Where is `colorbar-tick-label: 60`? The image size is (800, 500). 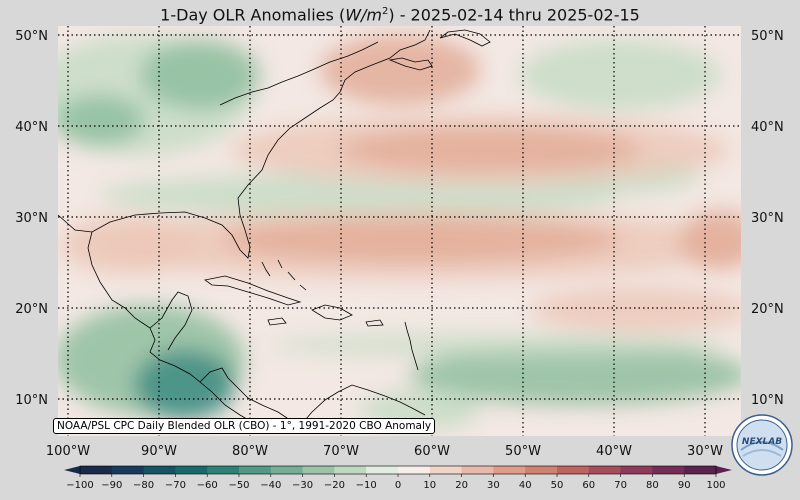 colorbar-tick-label: 60 is located at coordinates (588, 485).